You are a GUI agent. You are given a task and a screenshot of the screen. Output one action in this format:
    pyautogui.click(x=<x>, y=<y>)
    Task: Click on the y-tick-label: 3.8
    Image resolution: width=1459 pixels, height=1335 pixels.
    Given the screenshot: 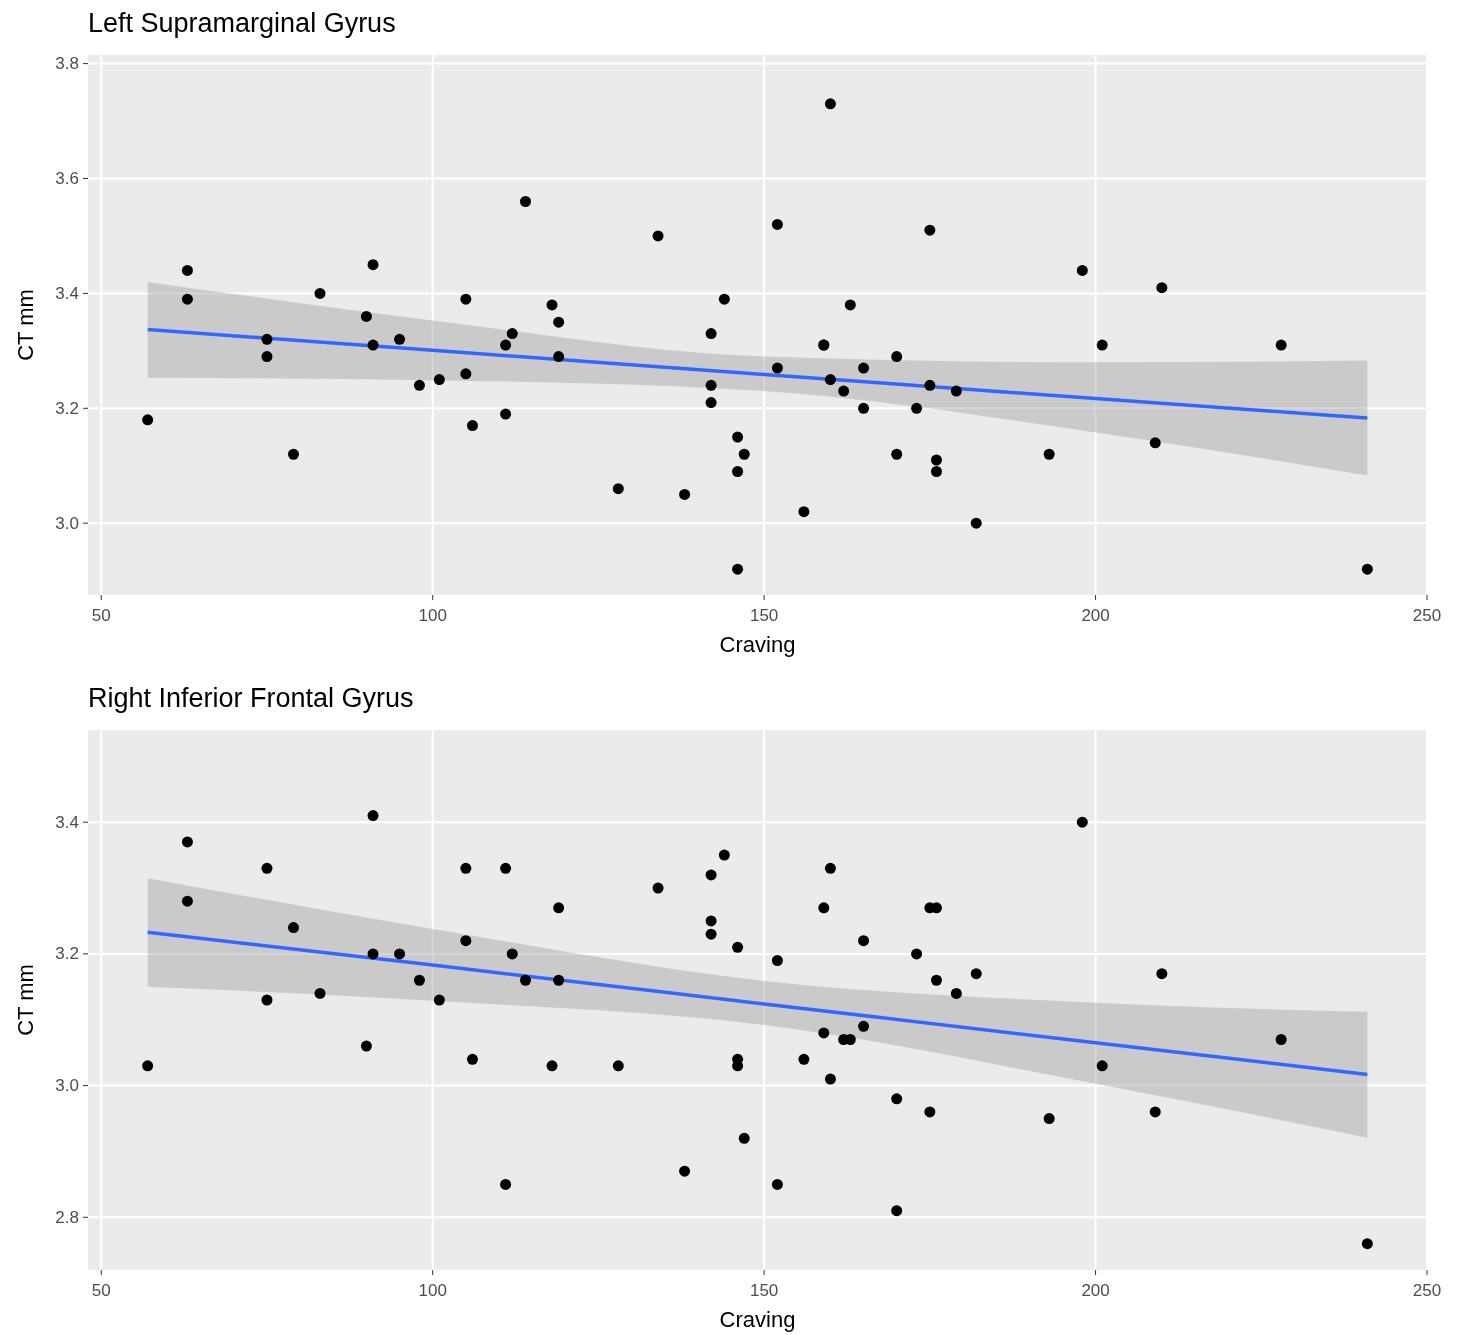 What is the action you would take?
    pyautogui.click(x=67, y=64)
    